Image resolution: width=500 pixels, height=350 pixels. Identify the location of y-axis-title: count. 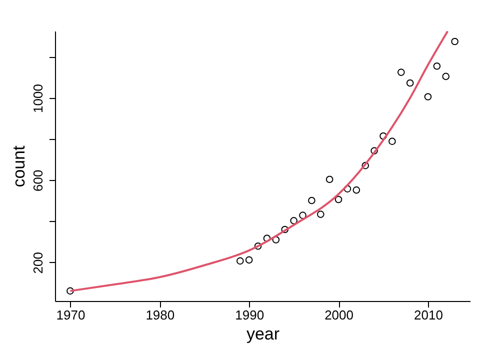
(19, 166).